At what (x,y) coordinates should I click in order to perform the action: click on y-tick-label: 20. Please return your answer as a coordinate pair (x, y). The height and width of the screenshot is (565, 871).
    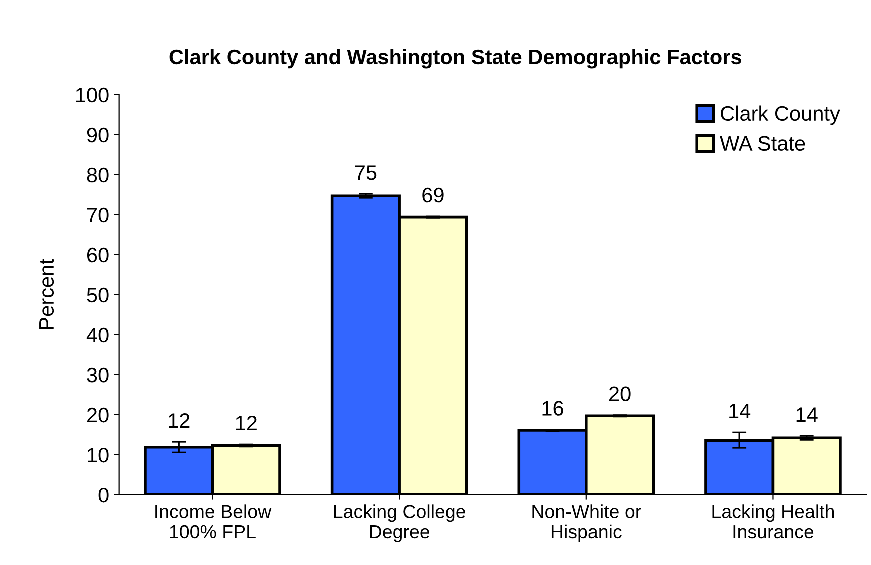
    Looking at the image, I should click on (98, 415).